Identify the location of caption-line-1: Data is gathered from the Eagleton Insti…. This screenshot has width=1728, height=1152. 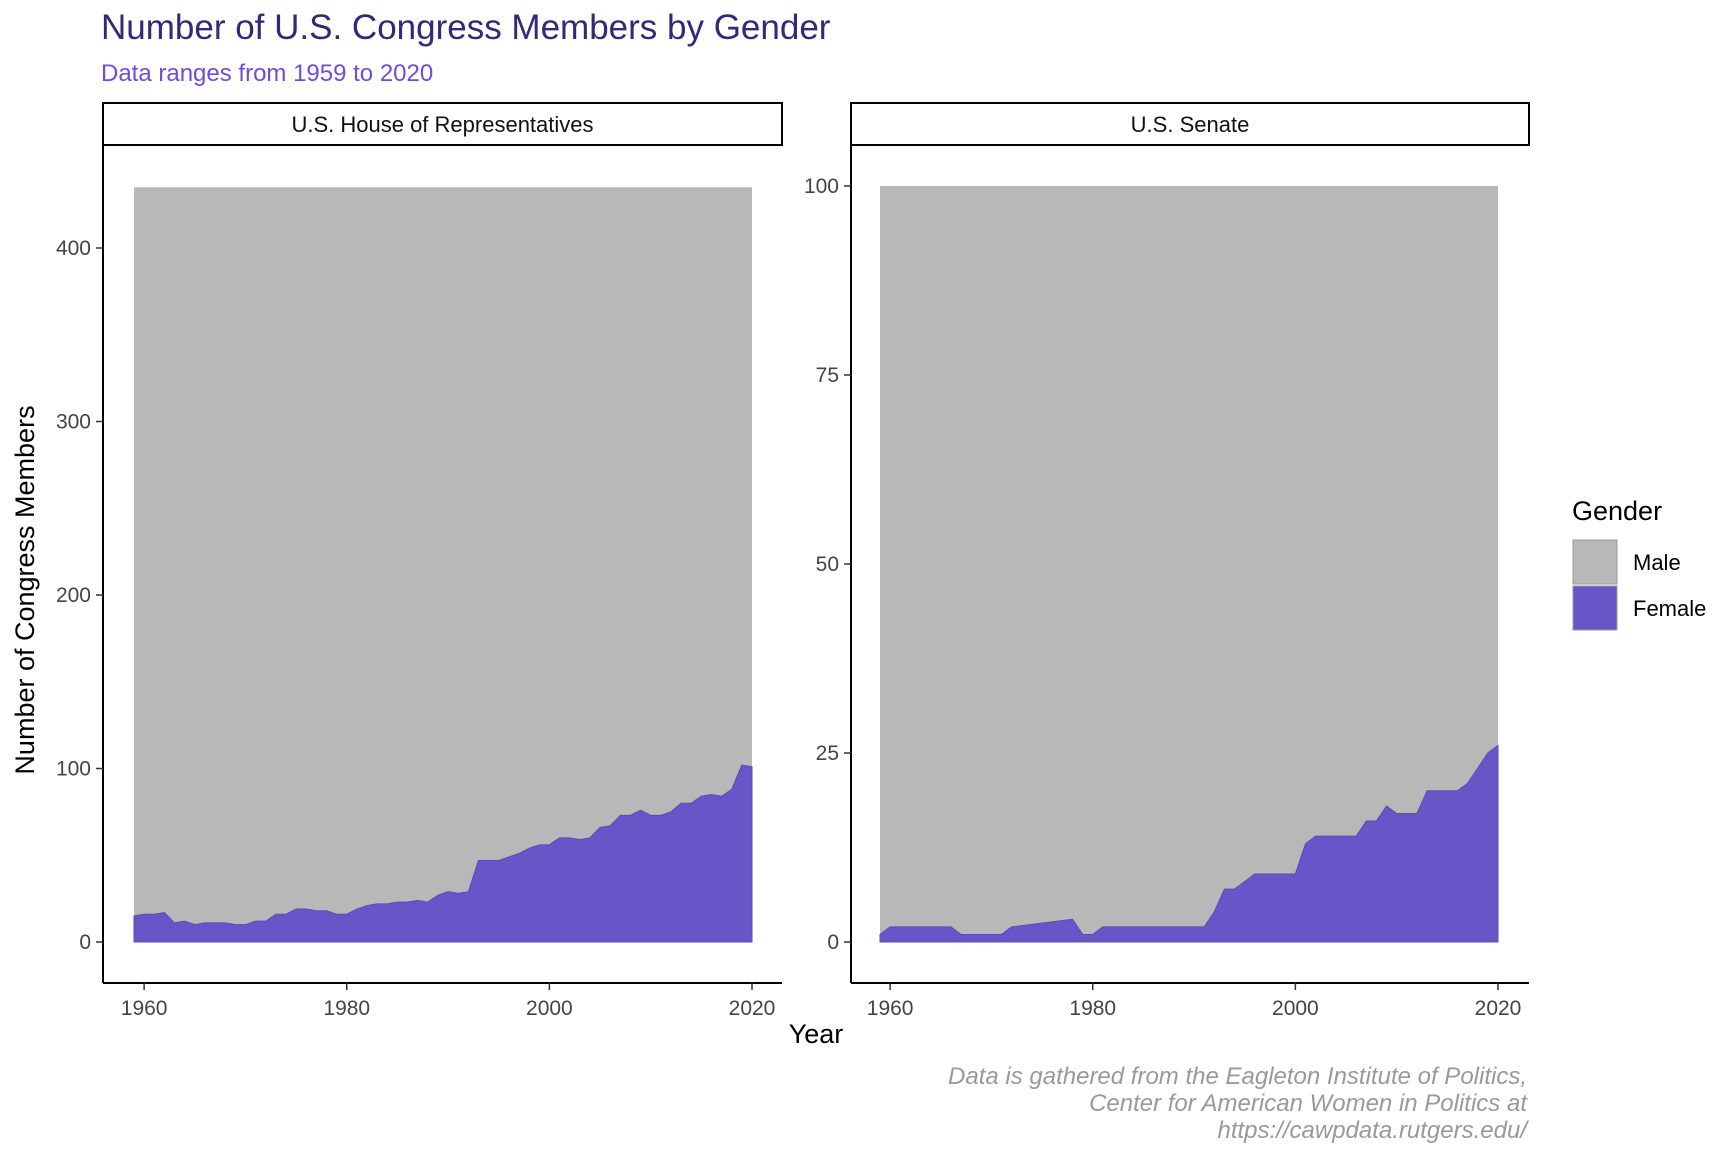
(1237, 1076).